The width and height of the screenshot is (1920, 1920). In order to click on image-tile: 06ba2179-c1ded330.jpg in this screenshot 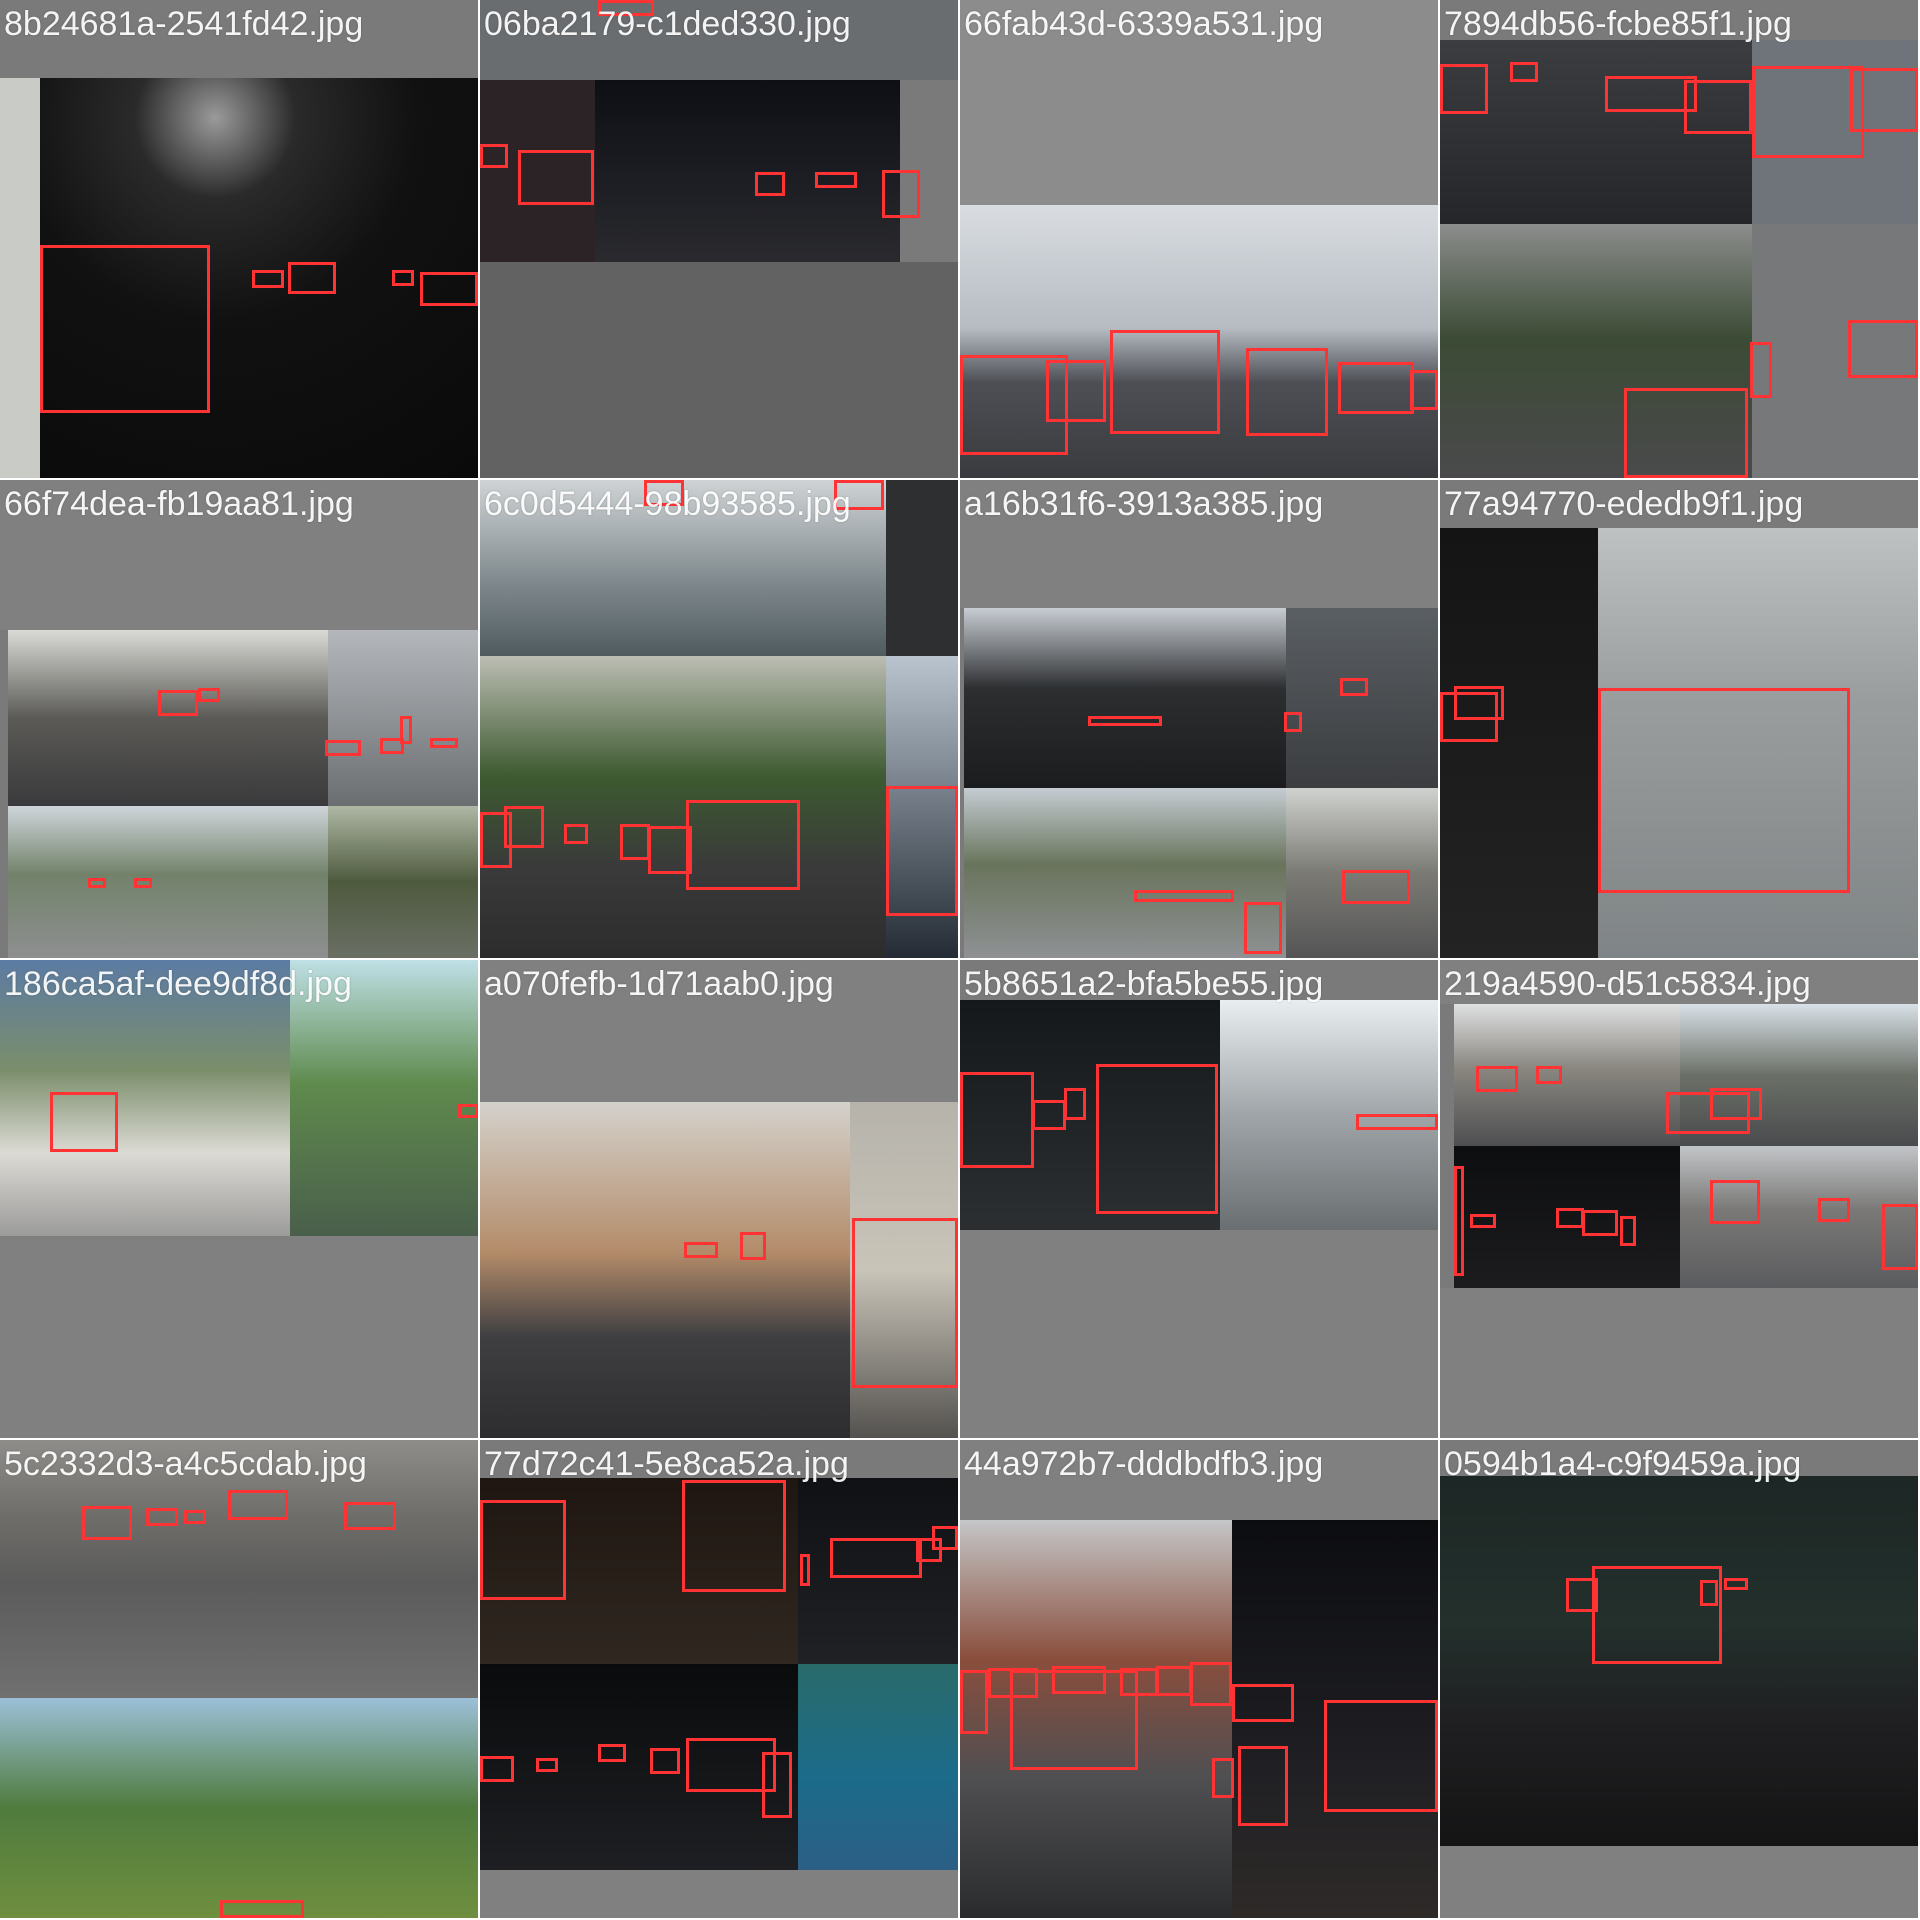, I will do `click(719, 239)`.